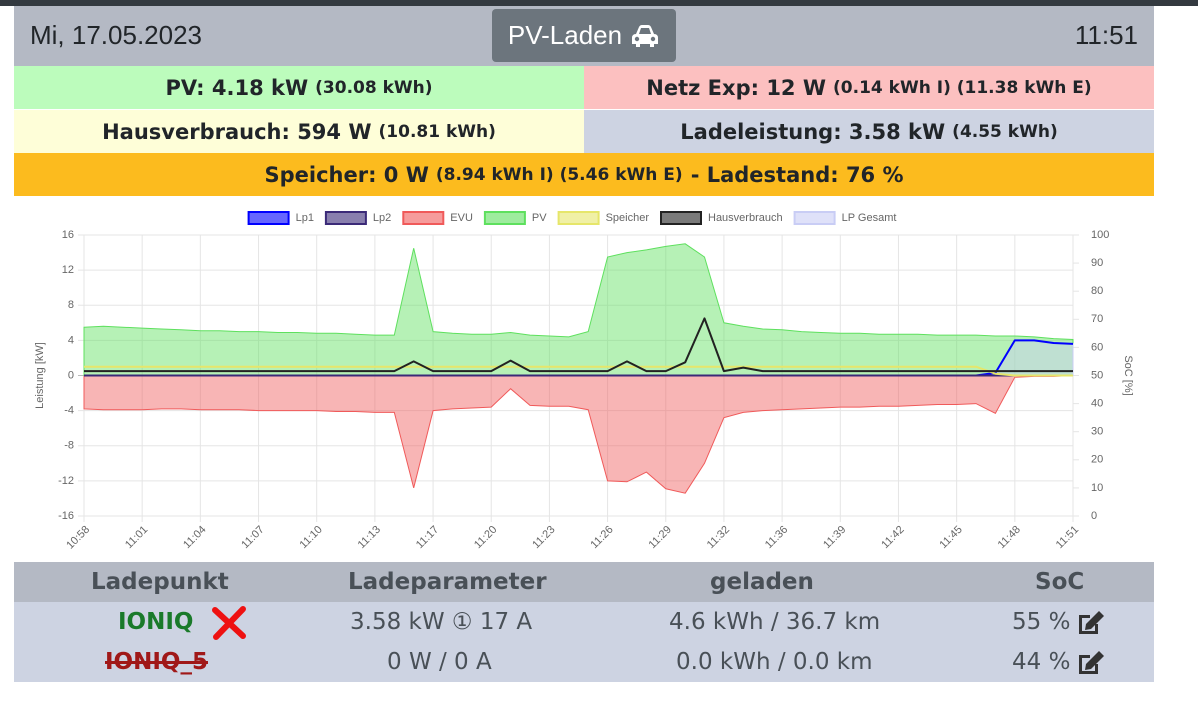 Image resolution: width=1198 pixels, height=706 pixels. I want to click on th: Ladepunkt, so click(160, 582).